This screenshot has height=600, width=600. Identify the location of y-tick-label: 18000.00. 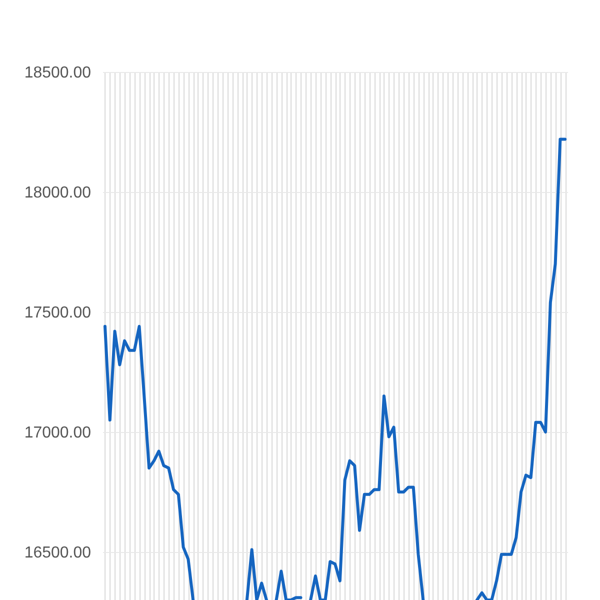
(58, 193).